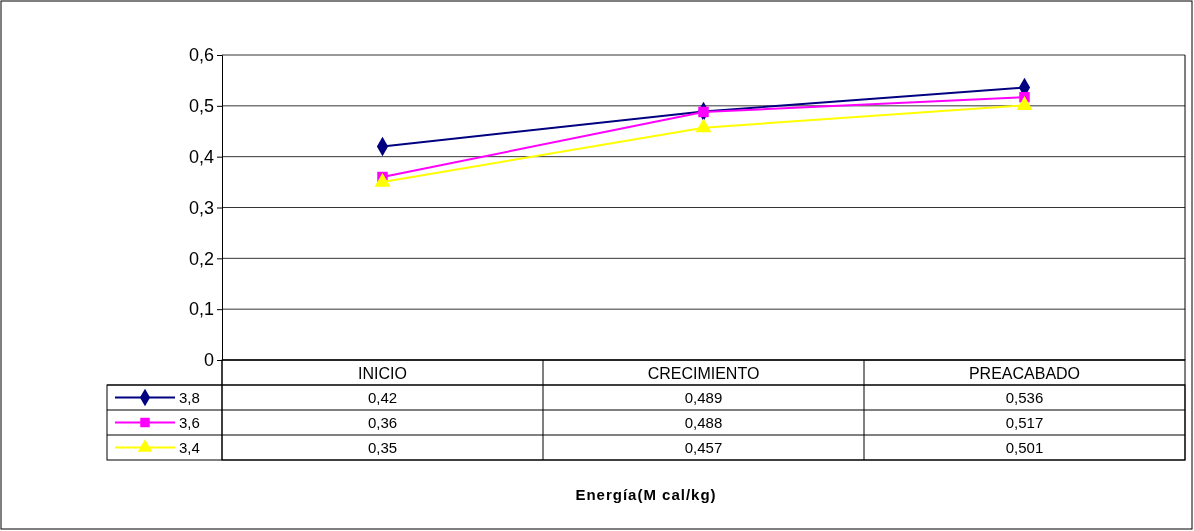 The width and height of the screenshot is (1194, 531). Describe the element at coordinates (382, 397) in the screenshot. I see `data-label: 0,42` at that location.